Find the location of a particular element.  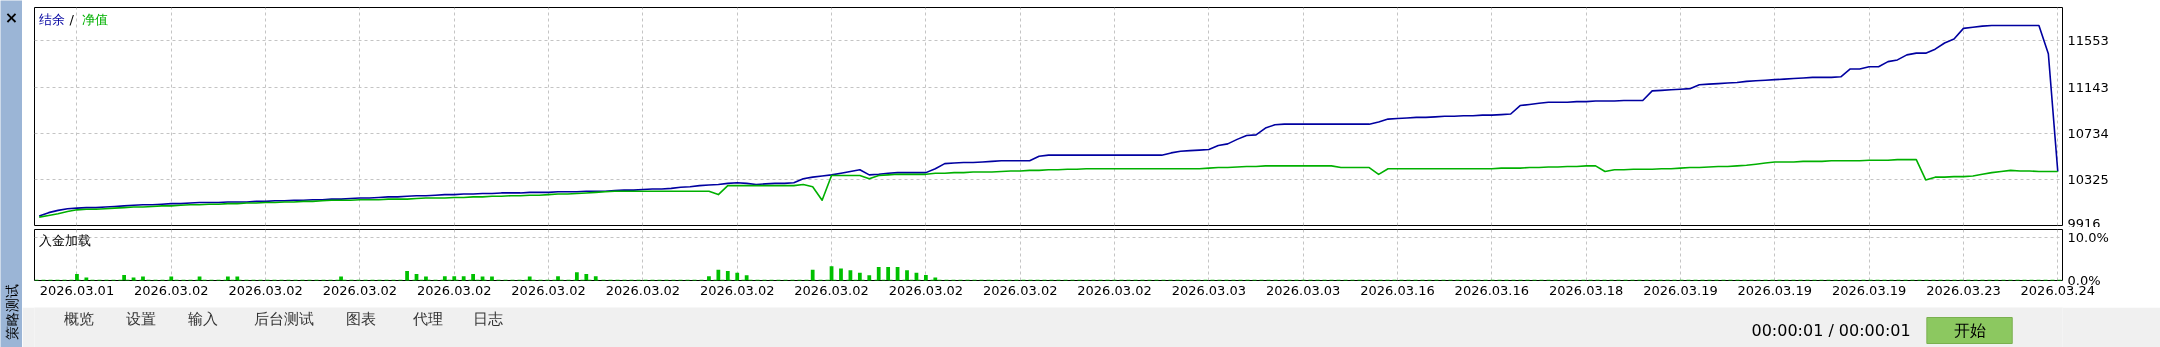

chart-title: 入金加载 is located at coordinates (64, 240).